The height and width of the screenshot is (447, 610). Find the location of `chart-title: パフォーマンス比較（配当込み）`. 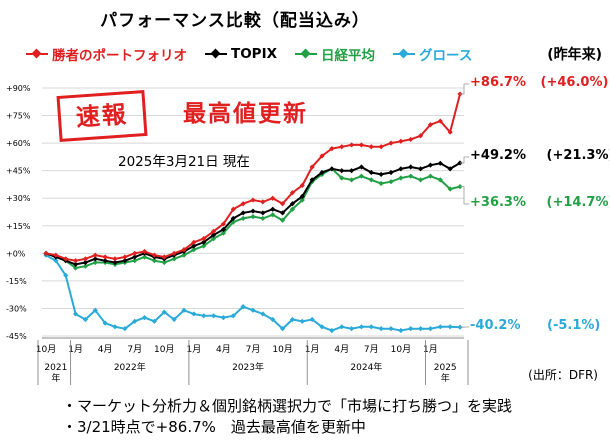

chart-title: パフォーマンス比較（配当込み） is located at coordinates (235, 21).